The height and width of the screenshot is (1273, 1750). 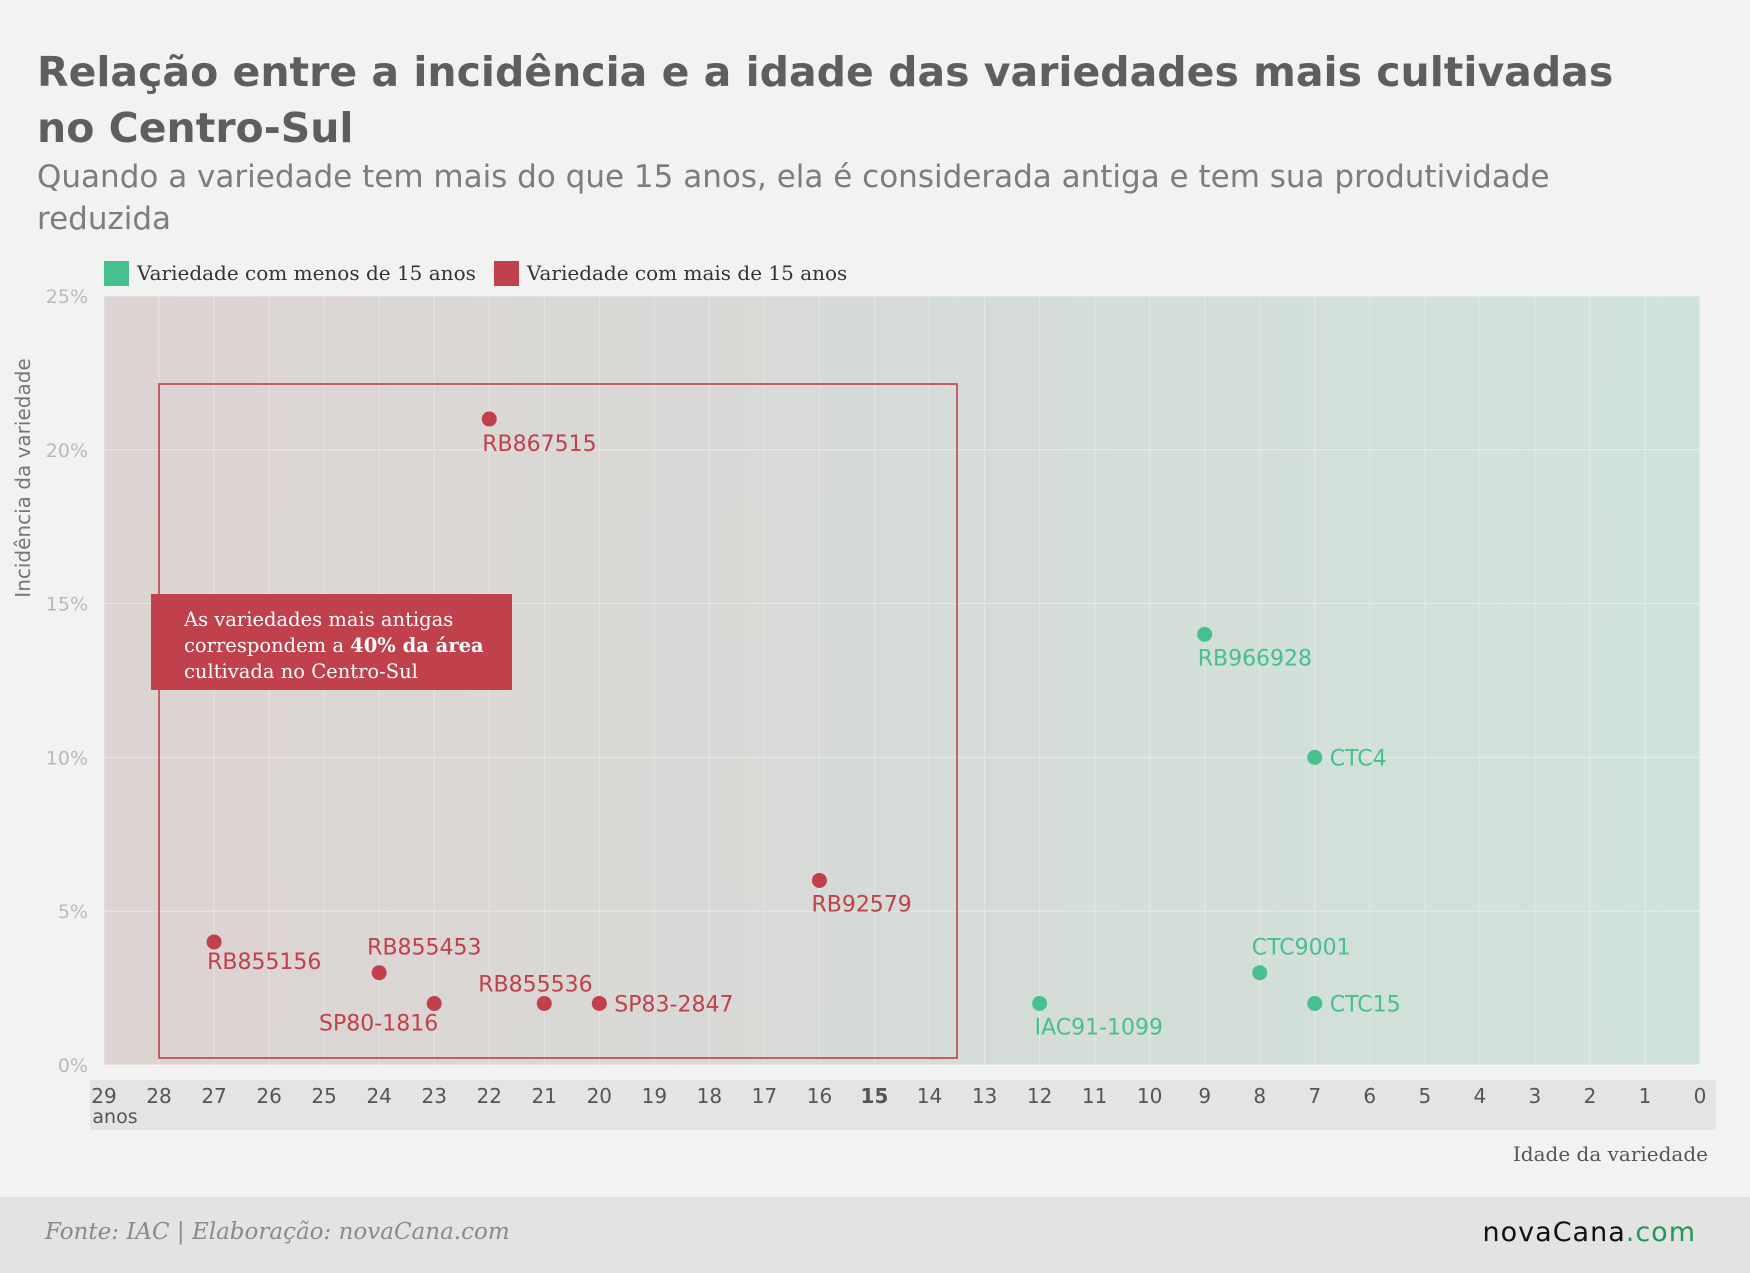 What do you see at coordinates (984, 1096) in the screenshot?
I see `x-tick-label: 13` at bounding box center [984, 1096].